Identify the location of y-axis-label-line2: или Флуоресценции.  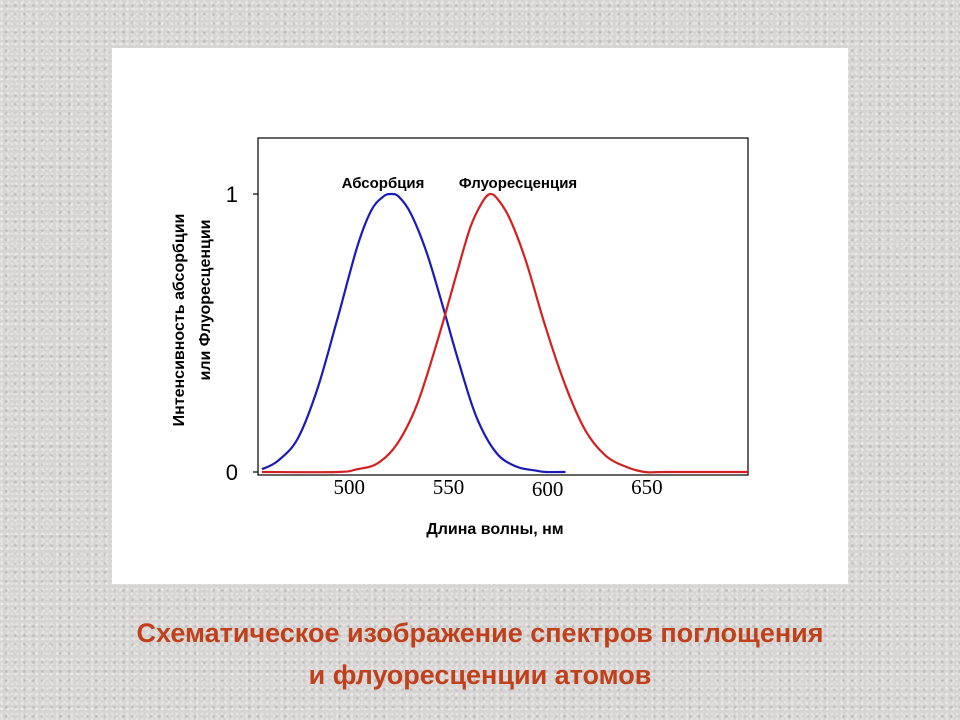
(205, 299).